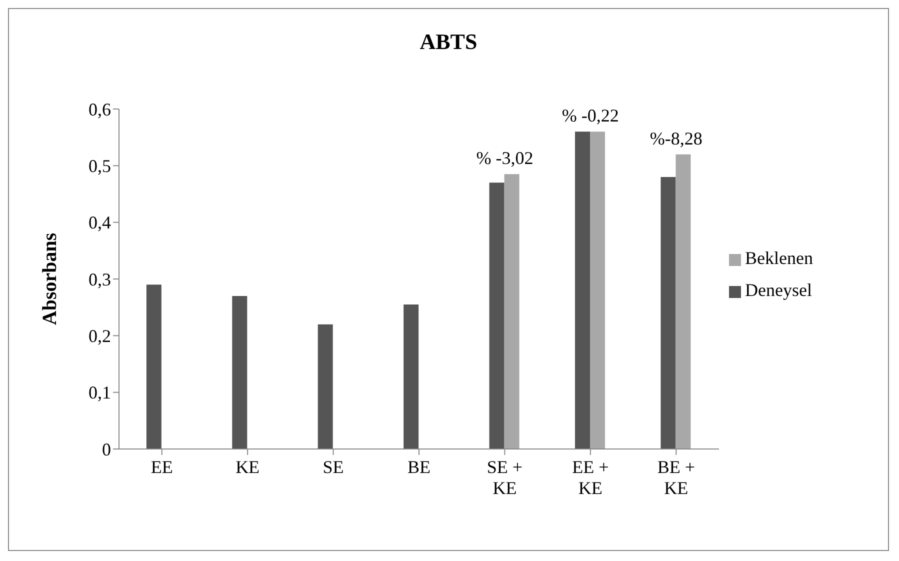 The width and height of the screenshot is (899, 561). What do you see at coordinates (504, 477) in the screenshot?
I see `x-tick-label: SE + KE` at bounding box center [504, 477].